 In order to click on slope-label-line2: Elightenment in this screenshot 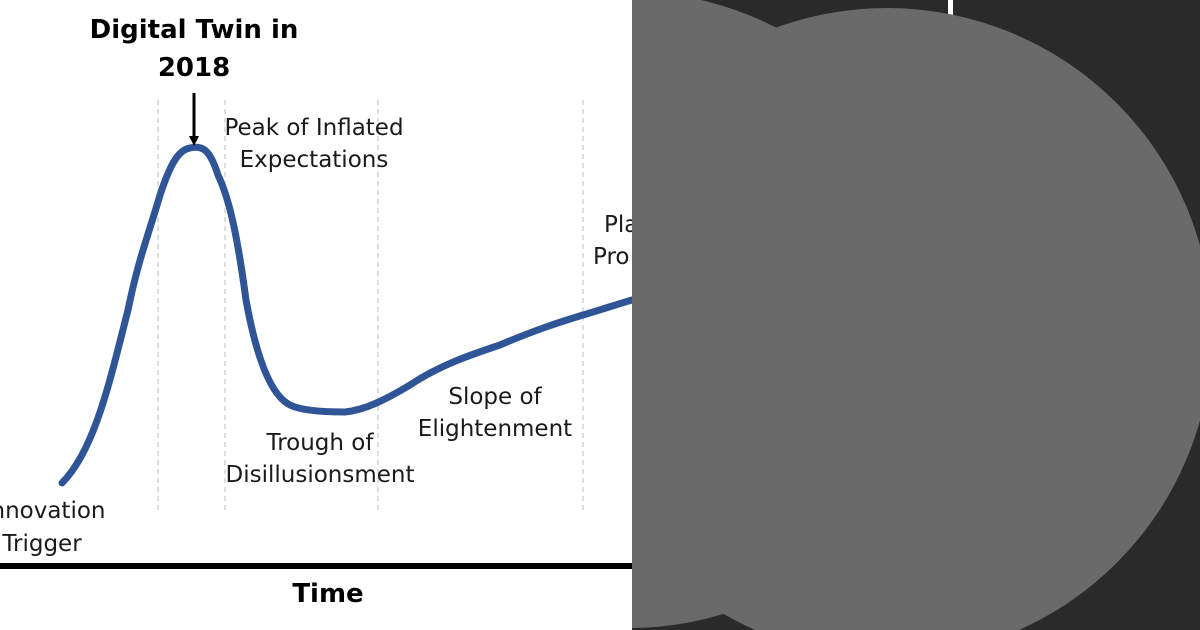, I will do `click(495, 429)`.